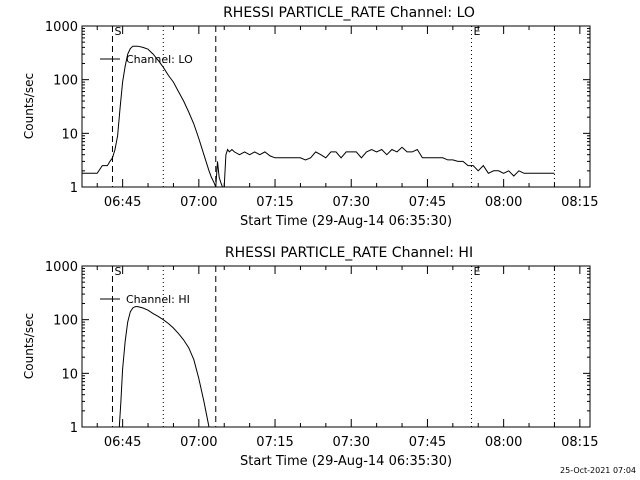  I want to click on legend-entry: Channel: HI, so click(158, 299).